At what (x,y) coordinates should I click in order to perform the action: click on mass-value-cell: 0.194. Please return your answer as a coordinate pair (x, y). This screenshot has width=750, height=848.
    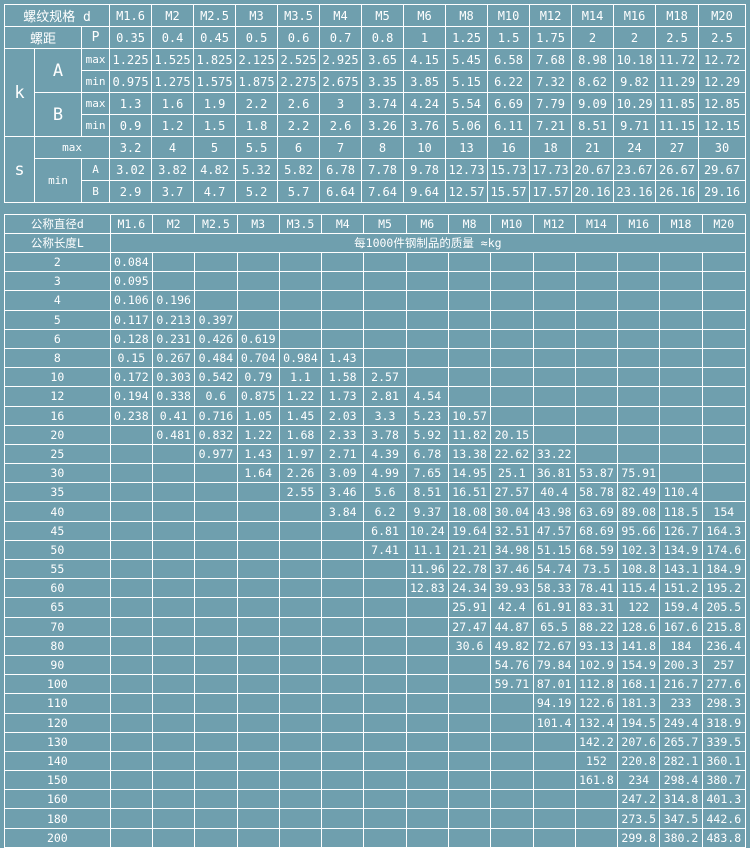
    Looking at the image, I should click on (131, 396).